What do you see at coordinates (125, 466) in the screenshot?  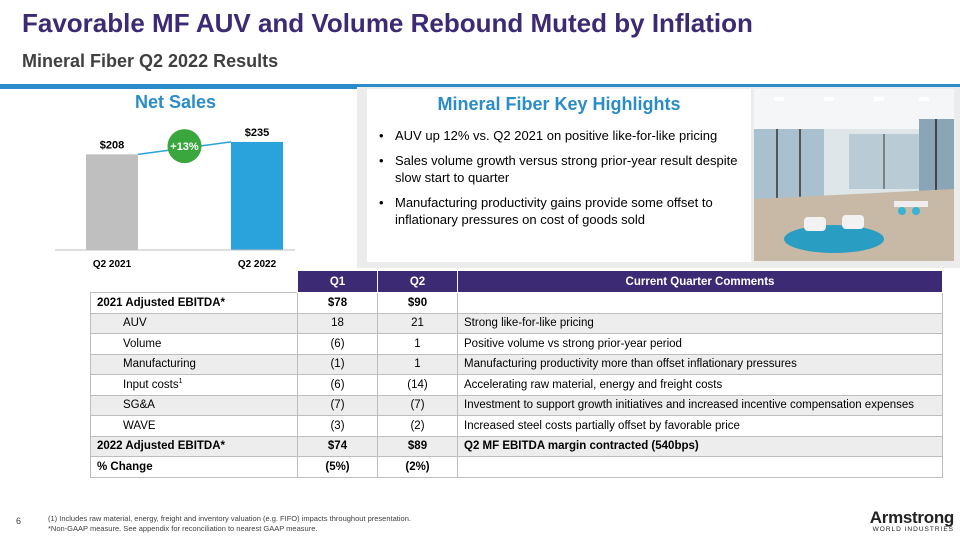 I see `row-label-text: % Change` at bounding box center [125, 466].